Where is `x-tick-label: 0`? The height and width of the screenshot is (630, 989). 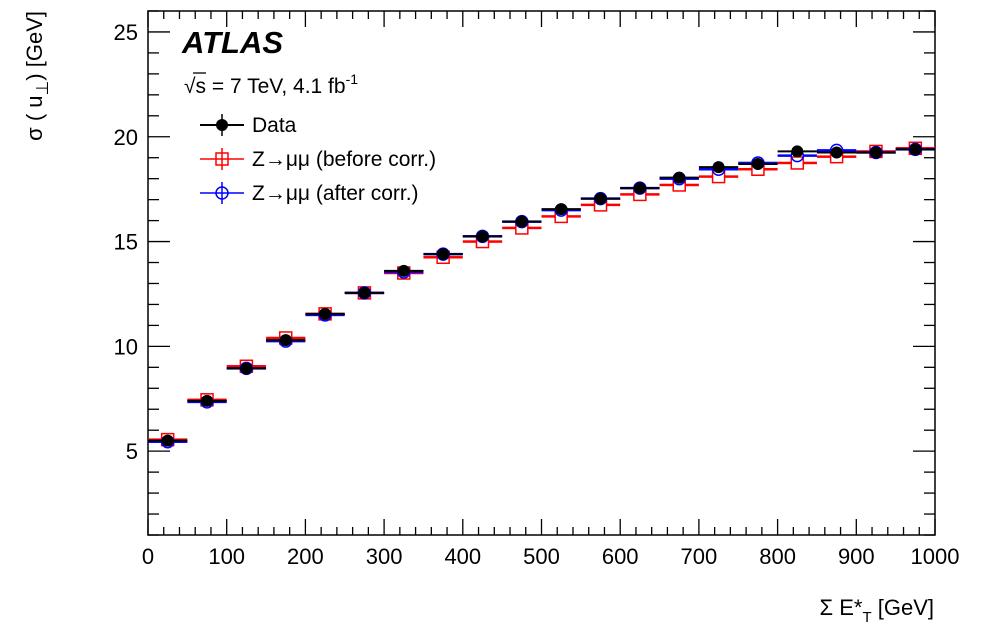 x-tick-label: 0 is located at coordinates (148, 556).